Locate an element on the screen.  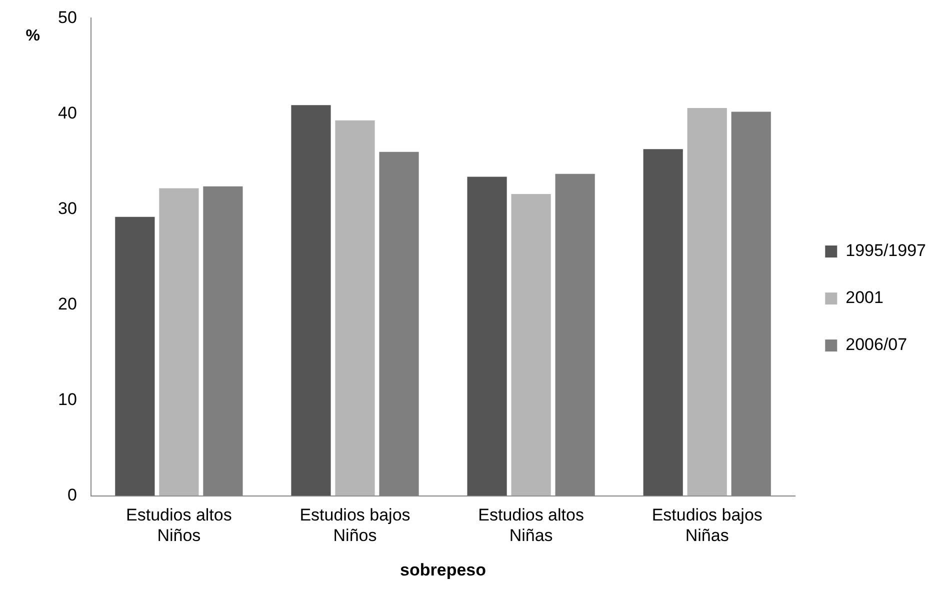
y-tick-label: 40 is located at coordinates (67, 112).